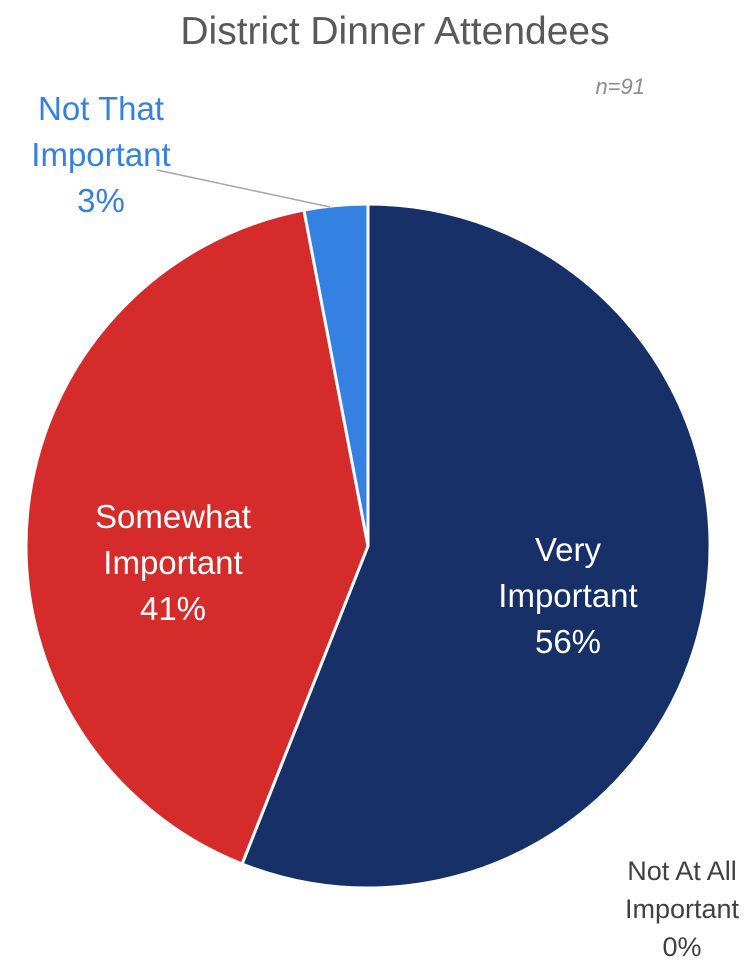  What do you see at coordinates (336, 375) in the screenshot?
I see `pie-slice-not-that-important` at bounding box center [336, 375].